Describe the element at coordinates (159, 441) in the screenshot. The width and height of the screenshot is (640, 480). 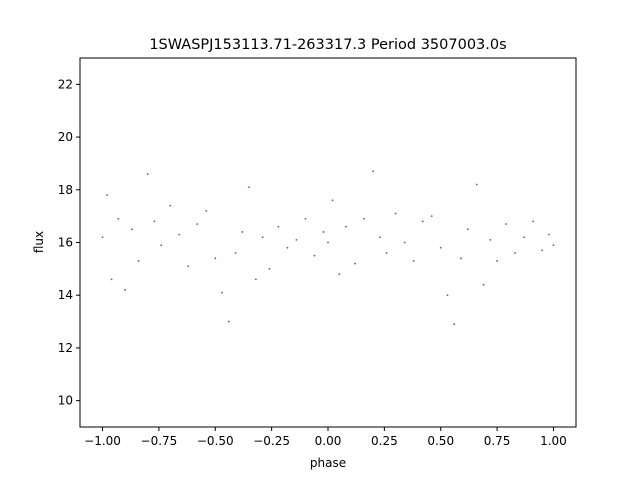
I see `x-tick-label: −0.75` at that location.